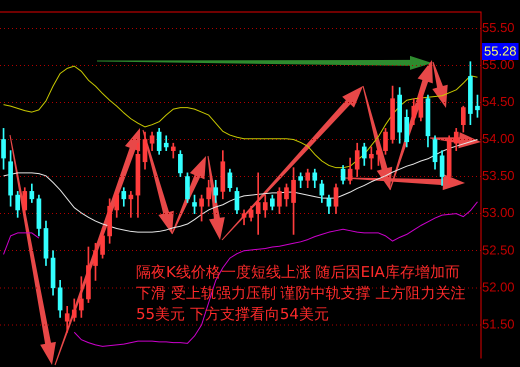 This screenshot has width=520, height=367. I want to click on y-tick-label: 53.00, so click(498, 212).